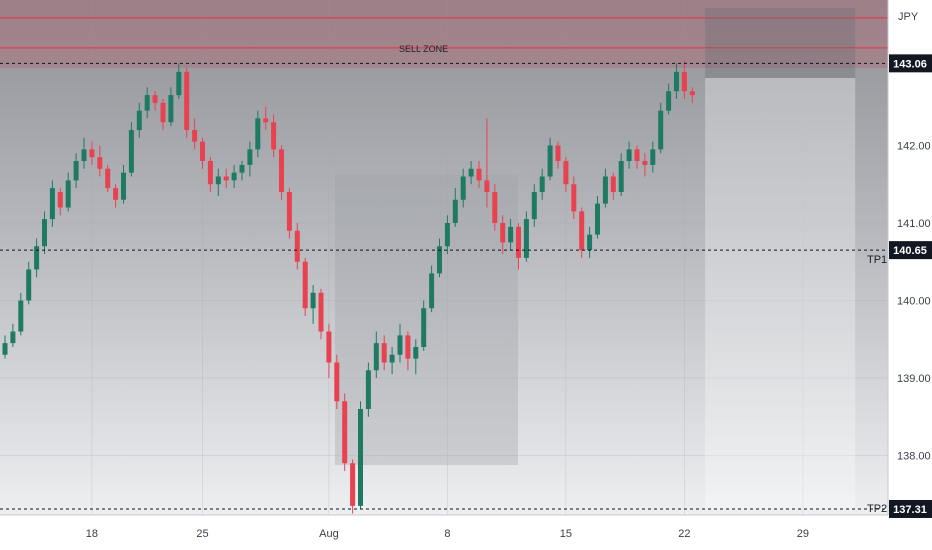 This screenshot has width=932, height=550. I want to click on sell-zone-label: SELL ZONE, so click(423, 49).